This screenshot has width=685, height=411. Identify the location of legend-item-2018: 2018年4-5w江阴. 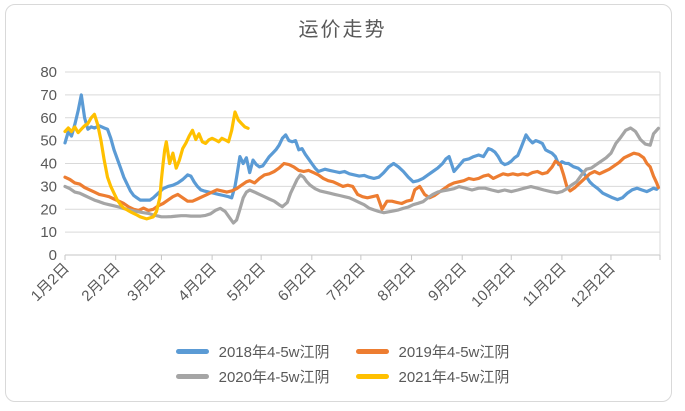
(252, 351).